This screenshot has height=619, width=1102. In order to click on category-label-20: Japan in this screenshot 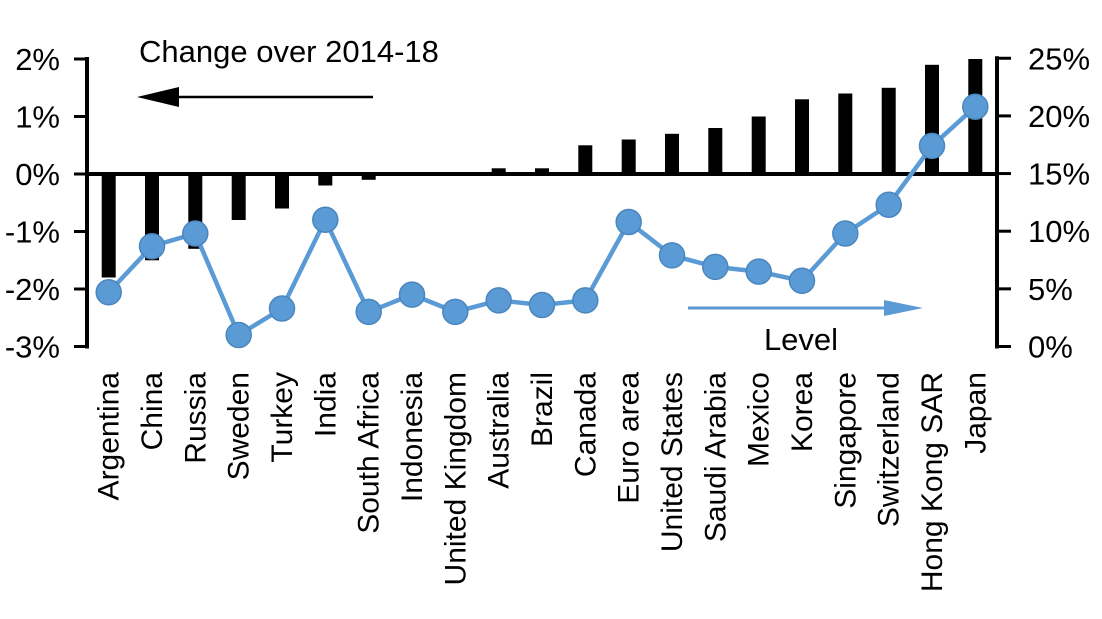, I will do `click(975, 413)`.